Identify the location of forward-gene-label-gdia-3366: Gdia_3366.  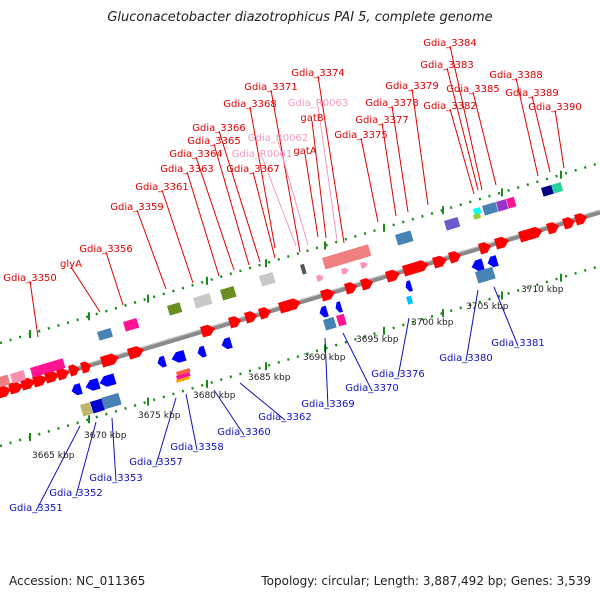
(218, 128).